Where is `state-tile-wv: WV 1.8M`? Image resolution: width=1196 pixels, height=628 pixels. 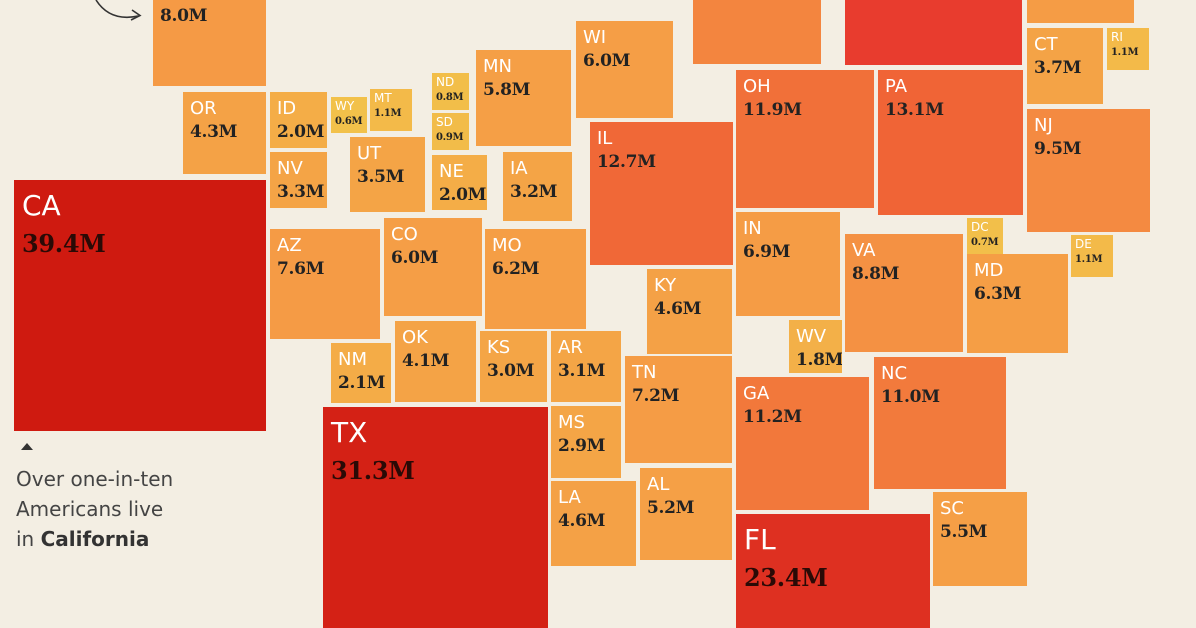 state-tile-wv: WV 1.8M is located at coordinates (815, 346).